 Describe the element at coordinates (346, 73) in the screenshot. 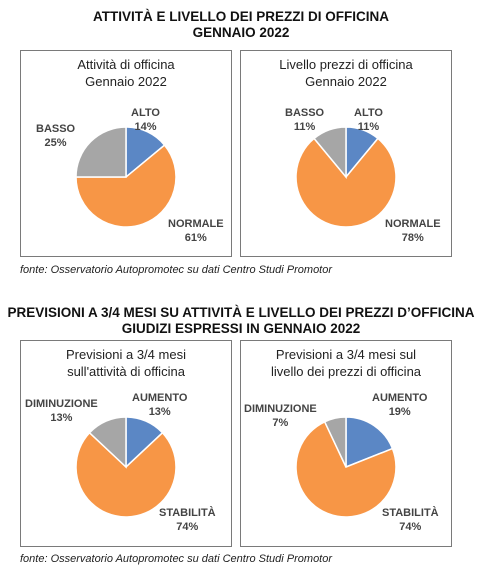

I see `chart-title: Livello prezzi di officina Gennaio 2022` at that location.